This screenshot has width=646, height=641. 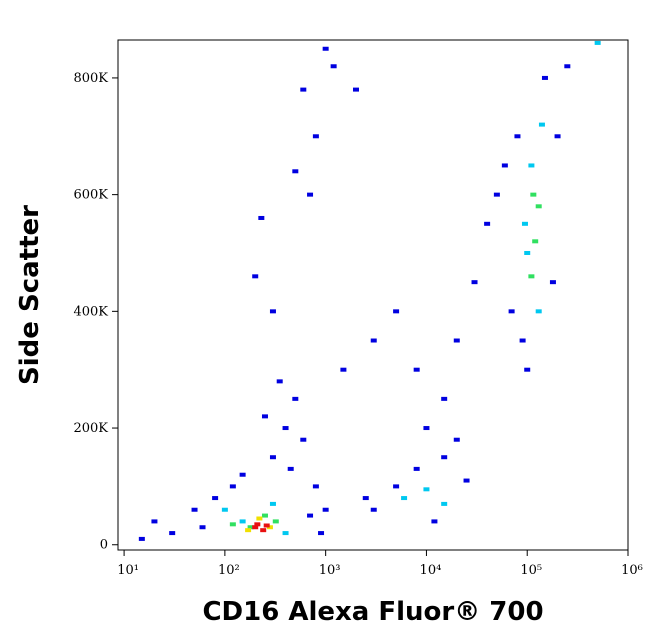 I want to click on y-axis-title: Side Scatter, so click(x=30, y=295).